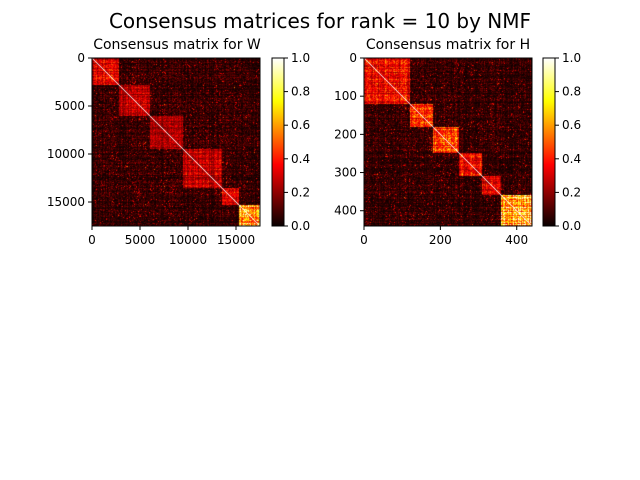 The image size is (640, 480). Describe the element at coordinates (140, 240) in the screenshot. I see `x-tick-label: 5000` at that location.